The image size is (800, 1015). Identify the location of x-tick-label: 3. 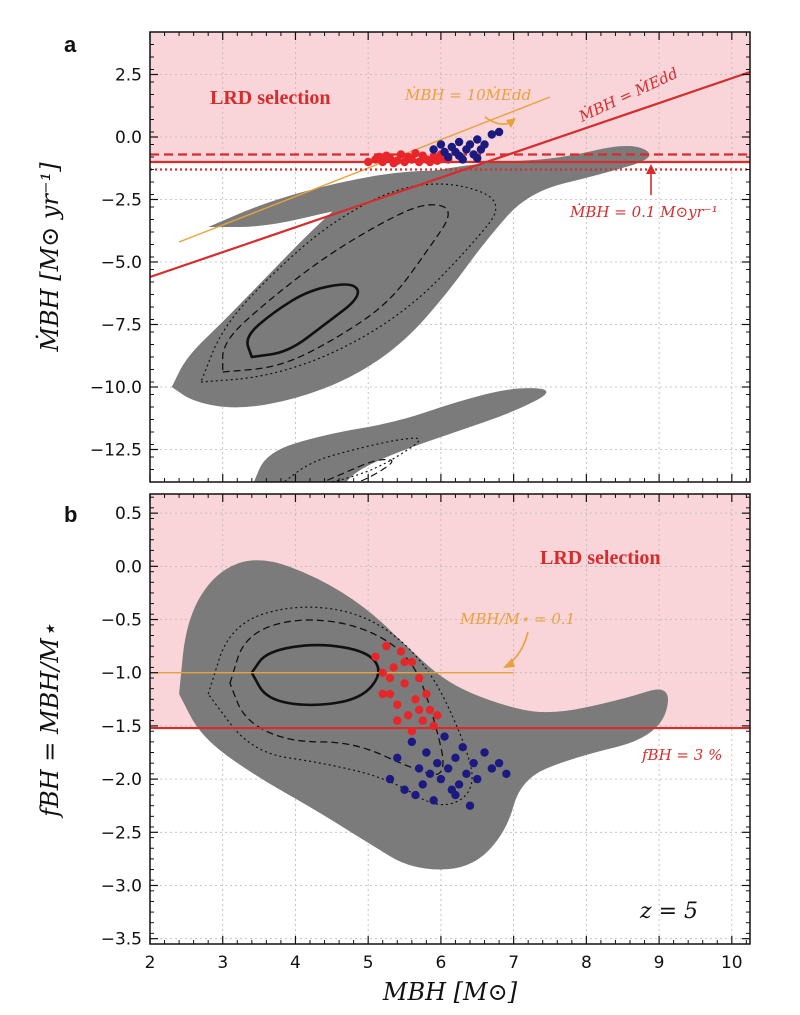
(222, 963).